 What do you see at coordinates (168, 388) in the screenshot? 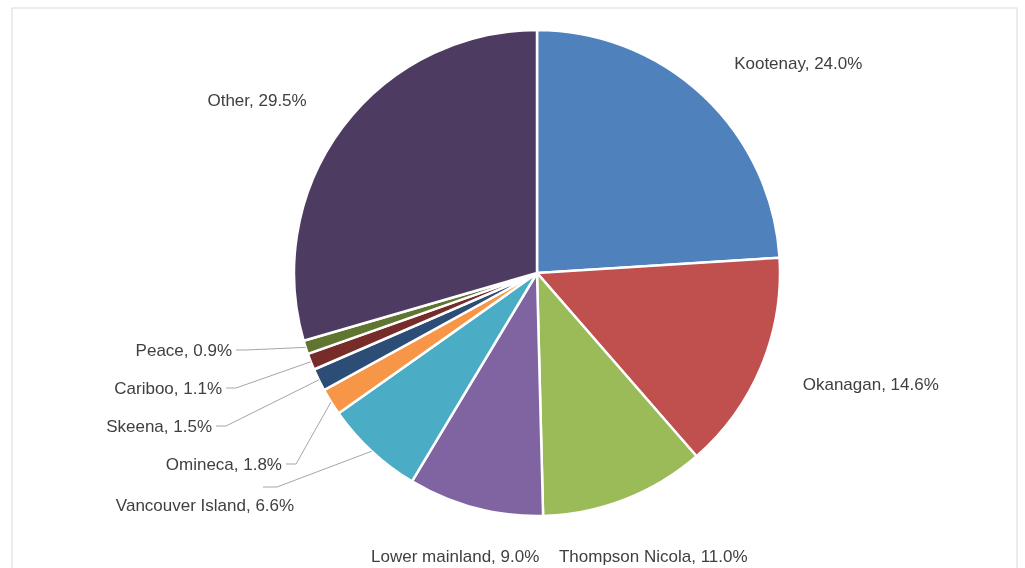
I see `slice-label: Cariboo, 1.1%` at bounding box center [168, 388].